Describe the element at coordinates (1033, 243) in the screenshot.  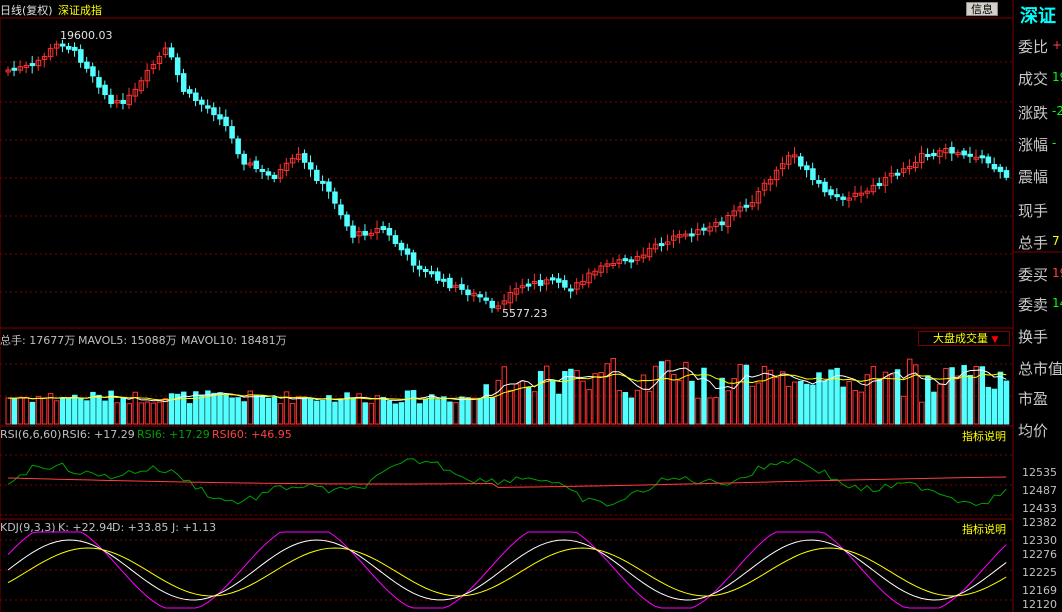
I see `quote-label: 总手` at that location.